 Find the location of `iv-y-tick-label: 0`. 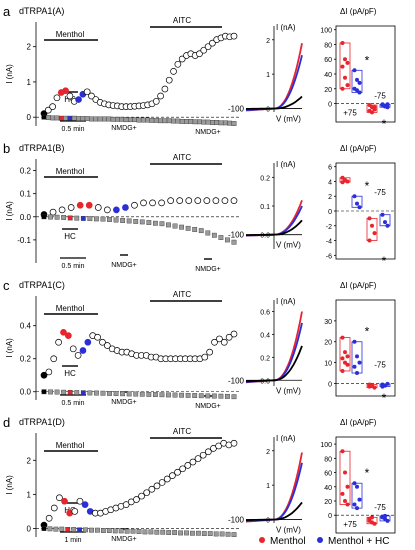

iv-y-tick-label: 0 is located at coordinates (268, 521).